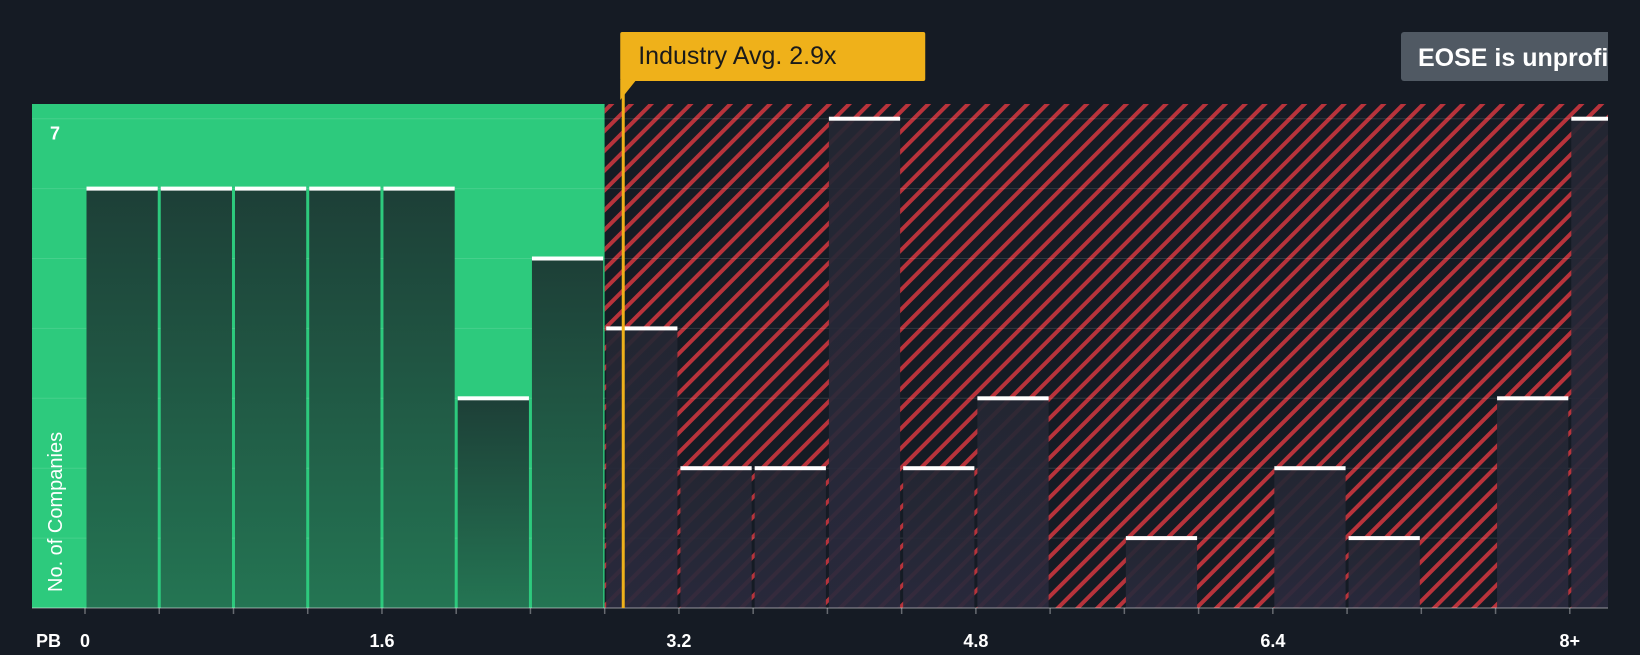 Image resolution: width=1640 pixels, height=655 pixels. What do you see at coordinates (678, 640) in the screenshot?
I see `x-tick-label: 3.2` at bounding box center [678, 640].